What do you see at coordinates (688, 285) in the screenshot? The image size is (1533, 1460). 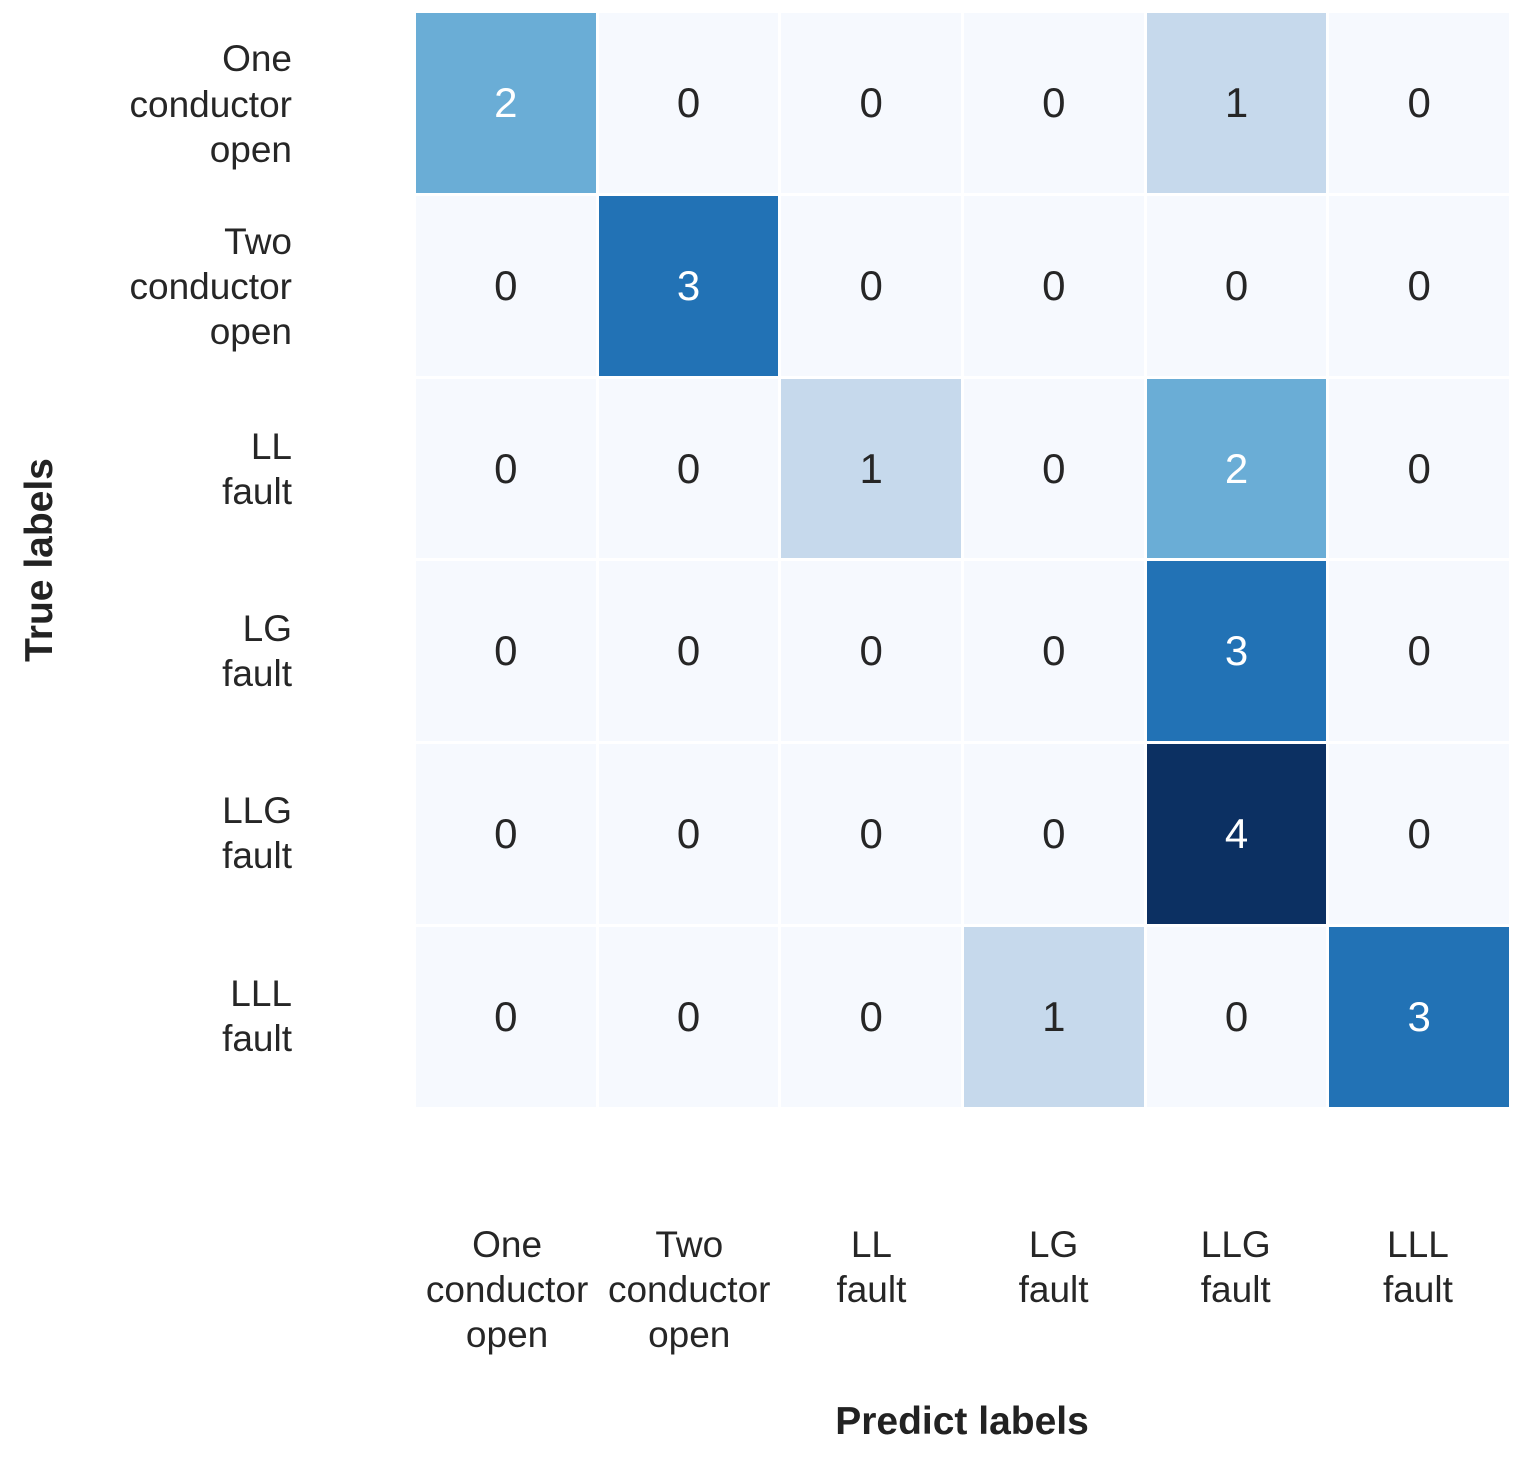 I see `matrix-cell-r1-c1: 3` at bounding box center [688, 285].